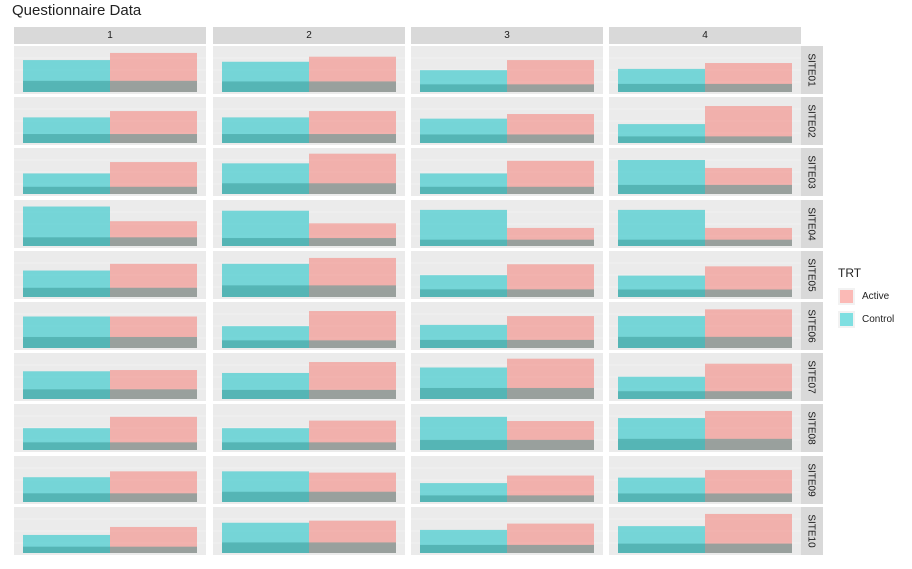  I want to click on row-strip-site07: SITE07, so click(811, 377).